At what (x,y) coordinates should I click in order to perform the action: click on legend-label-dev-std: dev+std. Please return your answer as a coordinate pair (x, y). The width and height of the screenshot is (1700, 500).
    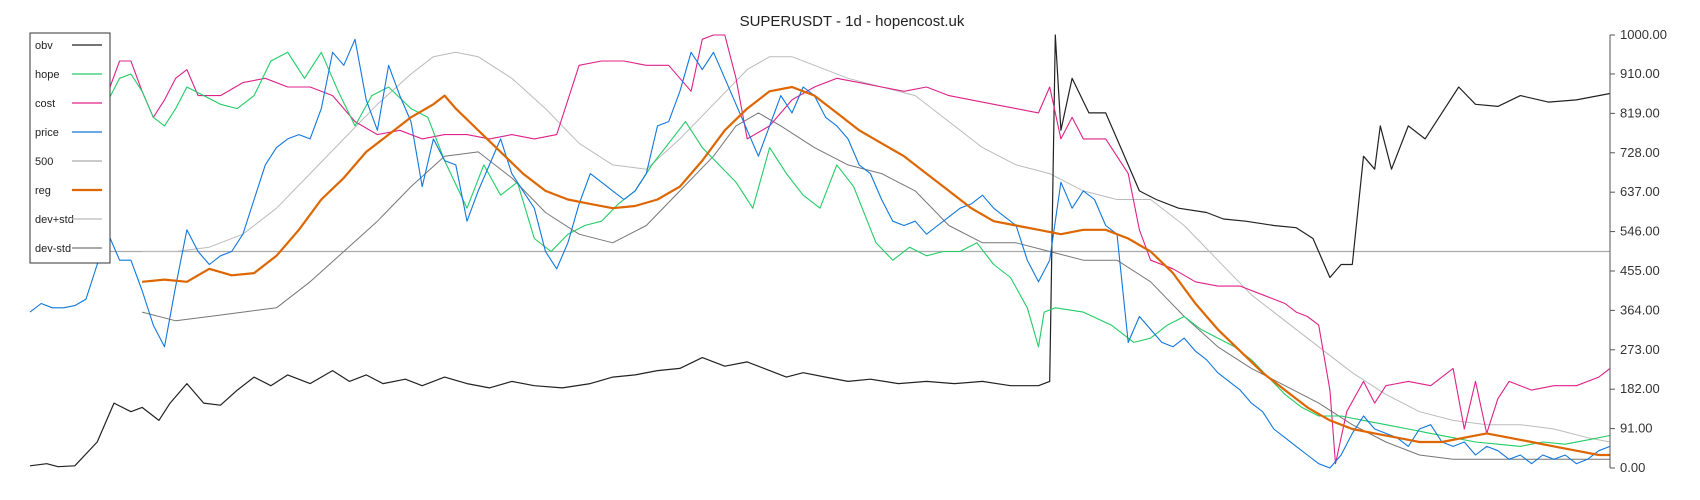
    Looking at the image, I should click on (54, 220).